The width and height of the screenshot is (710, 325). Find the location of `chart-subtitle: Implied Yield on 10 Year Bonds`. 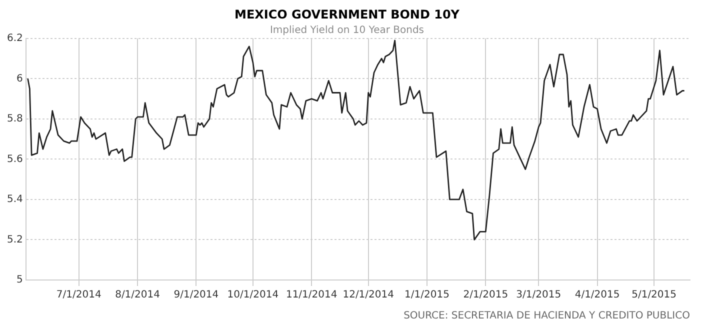

chart-subtitle: Implied Yield on 10 Year Bonds is located at coordinates (347, 30).